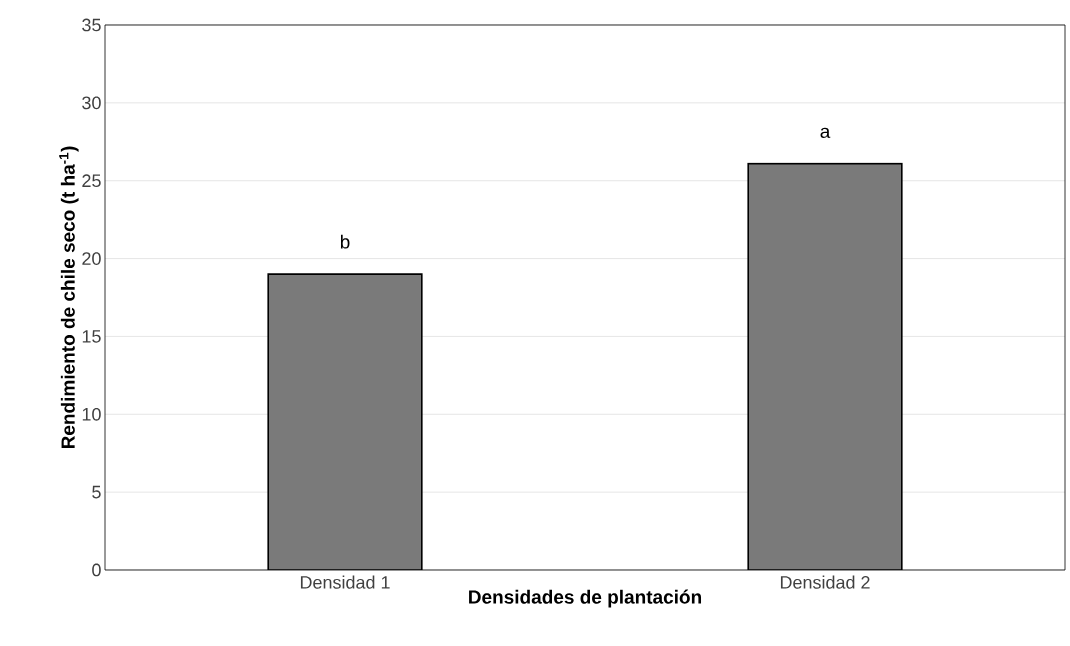 This screenshot has width=1070, height=646. Describe the element at coordinates (91, 414) in the screenshot. I see `y-tick-label: 10` at that location.